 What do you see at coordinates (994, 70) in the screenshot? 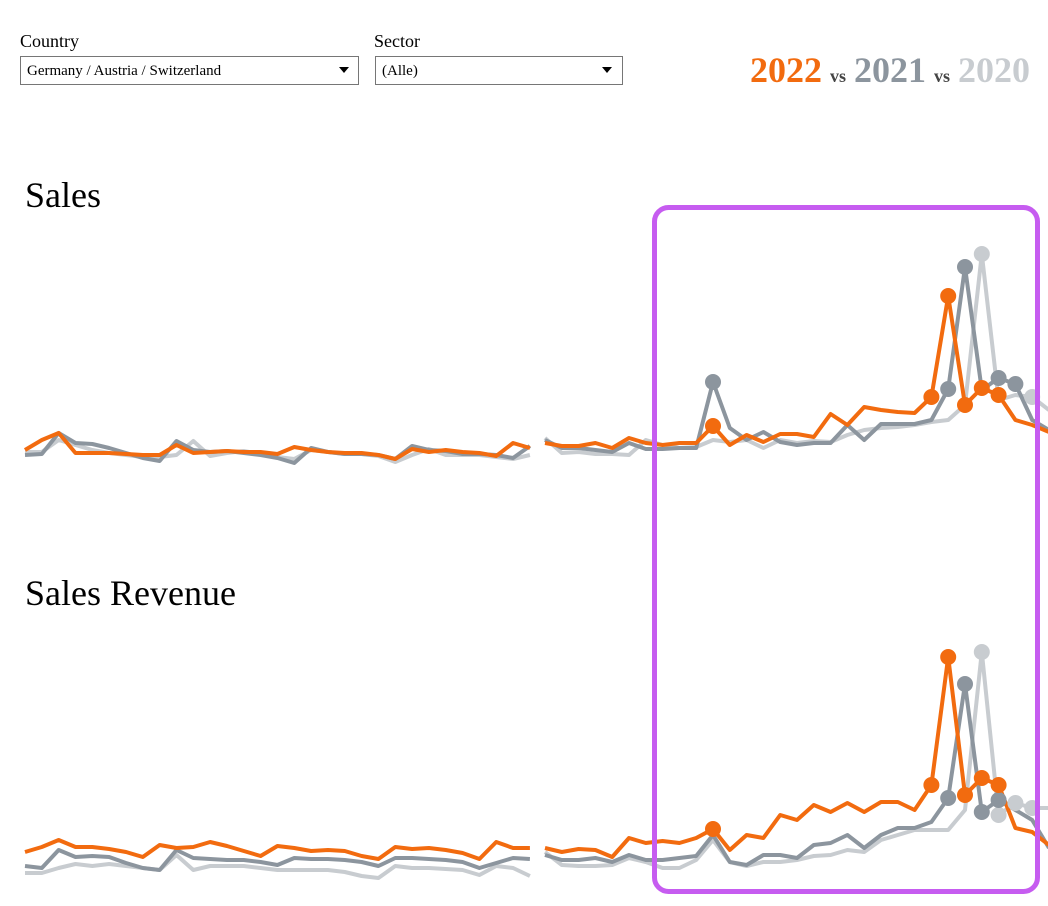
I see `legend-entry: 2020` at bounding box center [994, 70].